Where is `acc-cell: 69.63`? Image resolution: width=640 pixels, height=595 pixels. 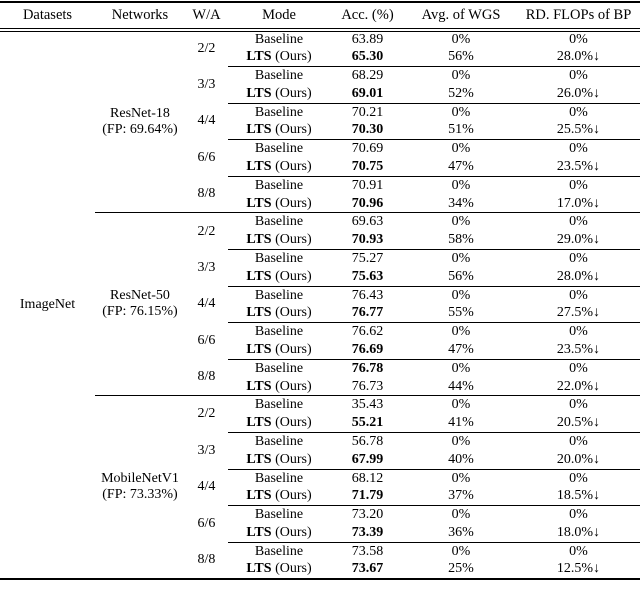 acc-cell: 69.63 is located at coordinates (367, 222).